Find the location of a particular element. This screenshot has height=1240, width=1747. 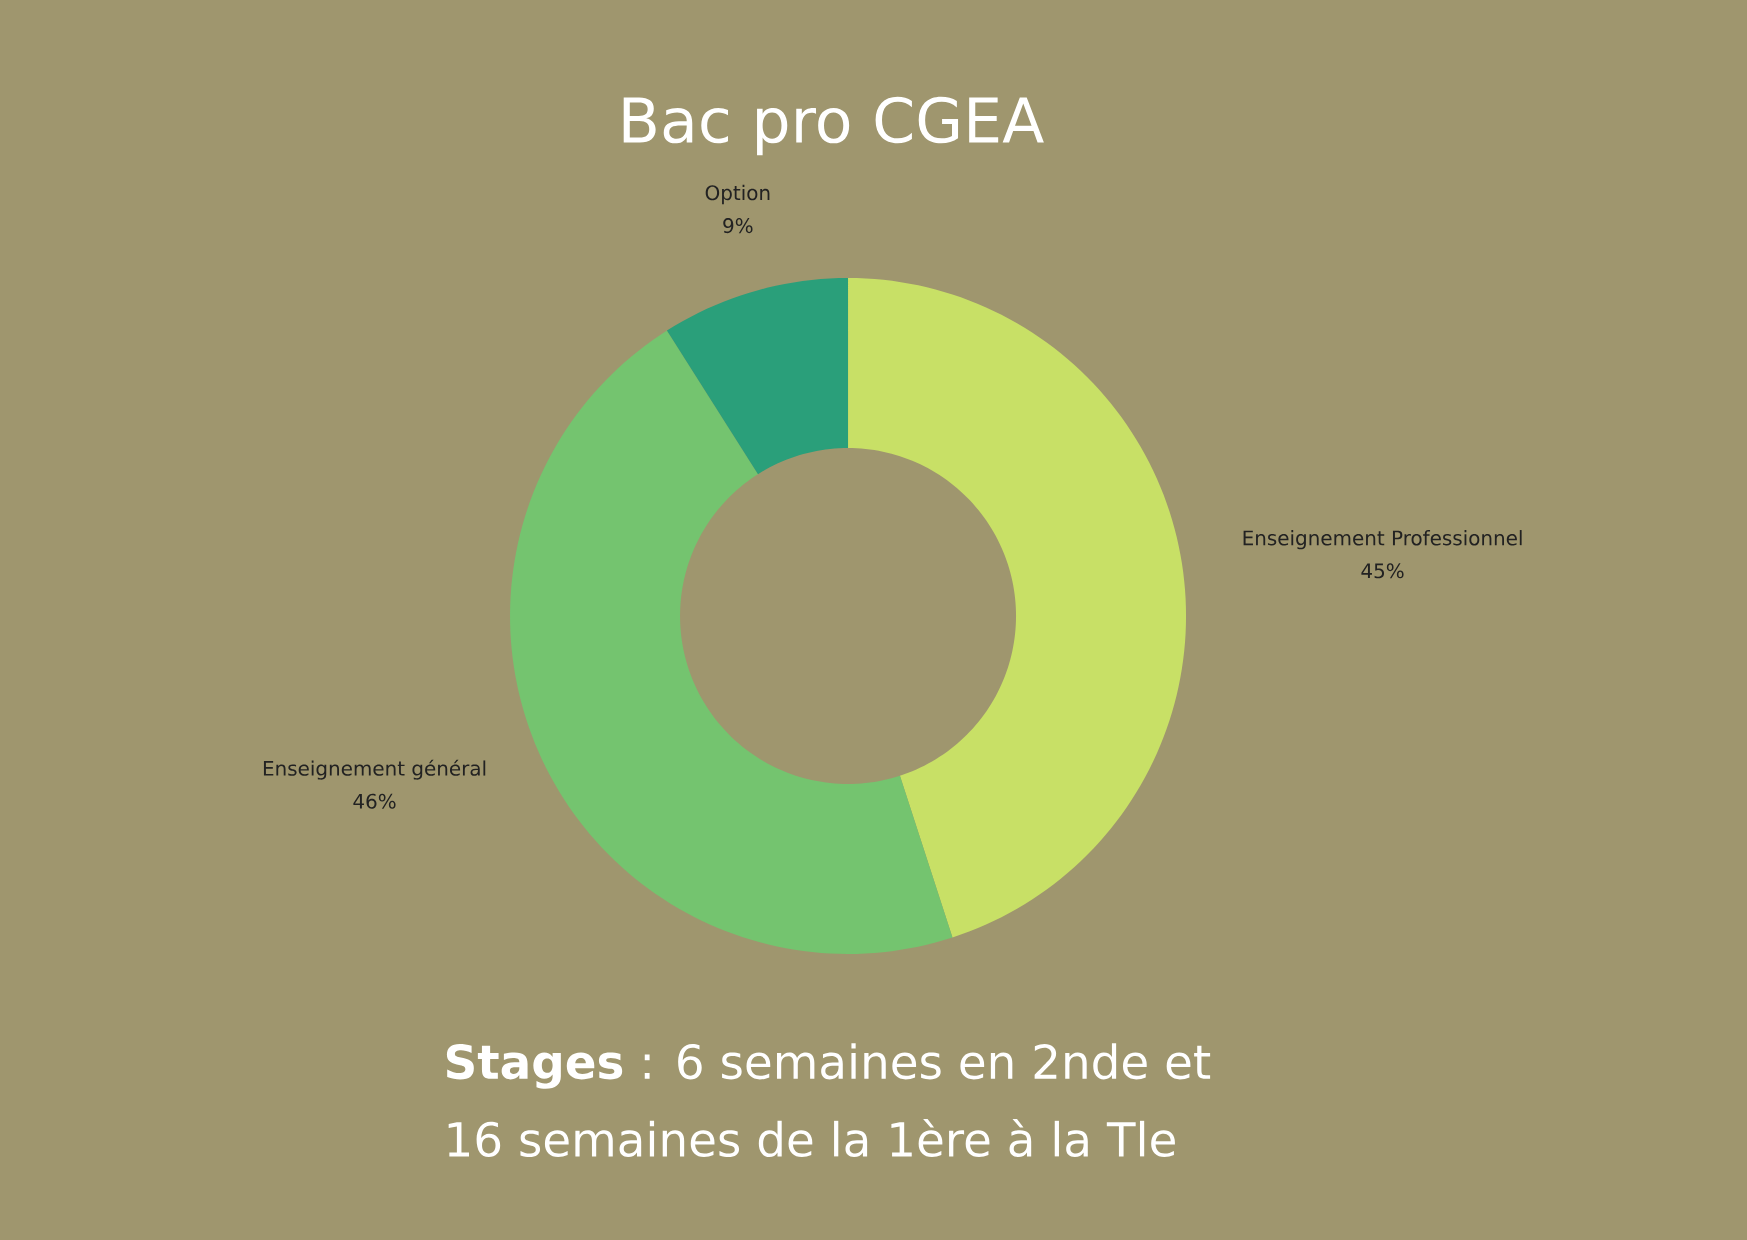

data-label: 45% is located at coordinates (1382, 571).